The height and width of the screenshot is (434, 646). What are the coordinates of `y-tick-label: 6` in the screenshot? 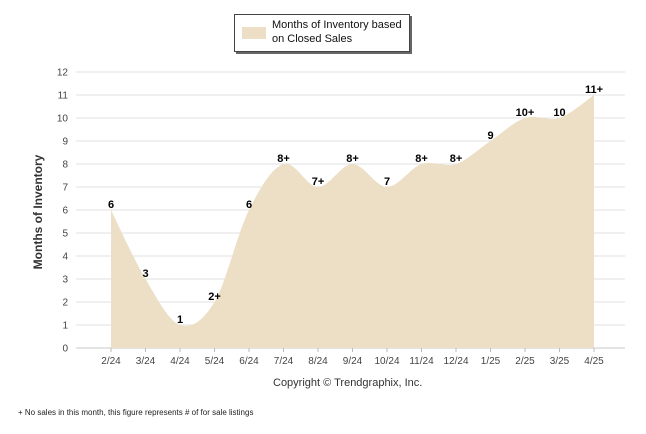 It's located at (65, 211).